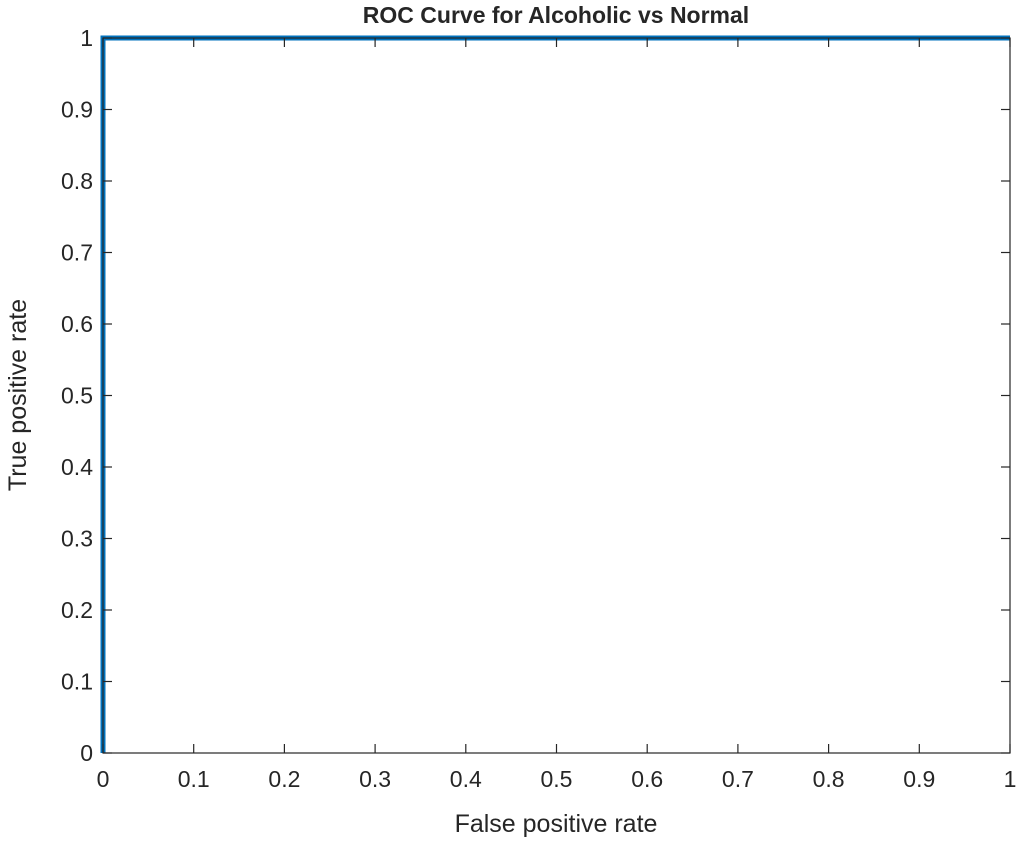  I want to click on y-tick-label: 0.9, so click(77, 110).